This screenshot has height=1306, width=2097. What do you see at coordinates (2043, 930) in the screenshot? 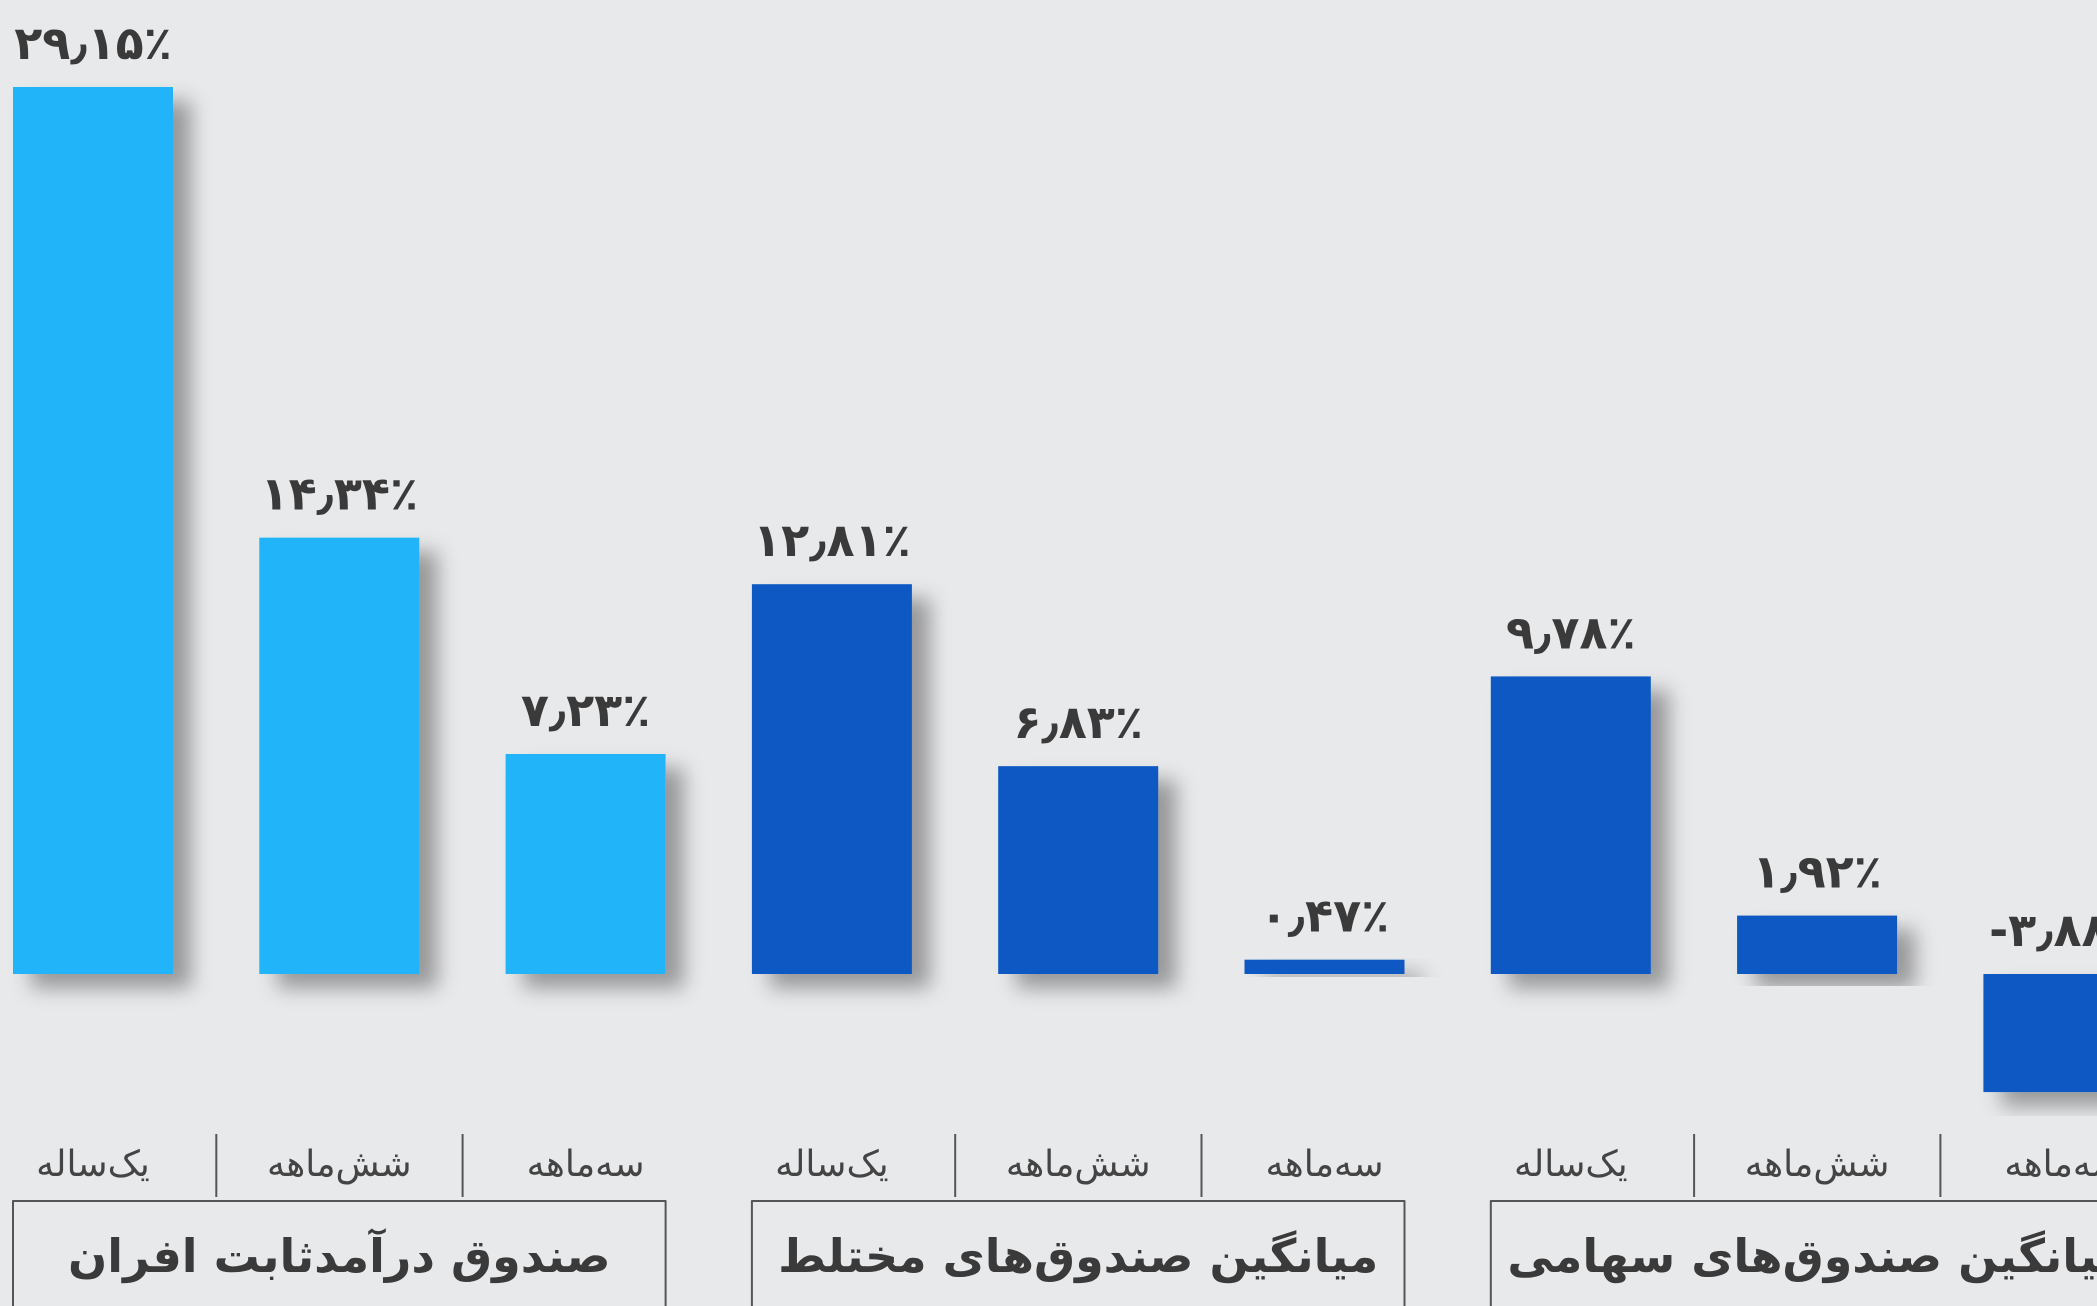
I see `value-label: -۳٫۸۸٪` at bounding box center [2043, 930].